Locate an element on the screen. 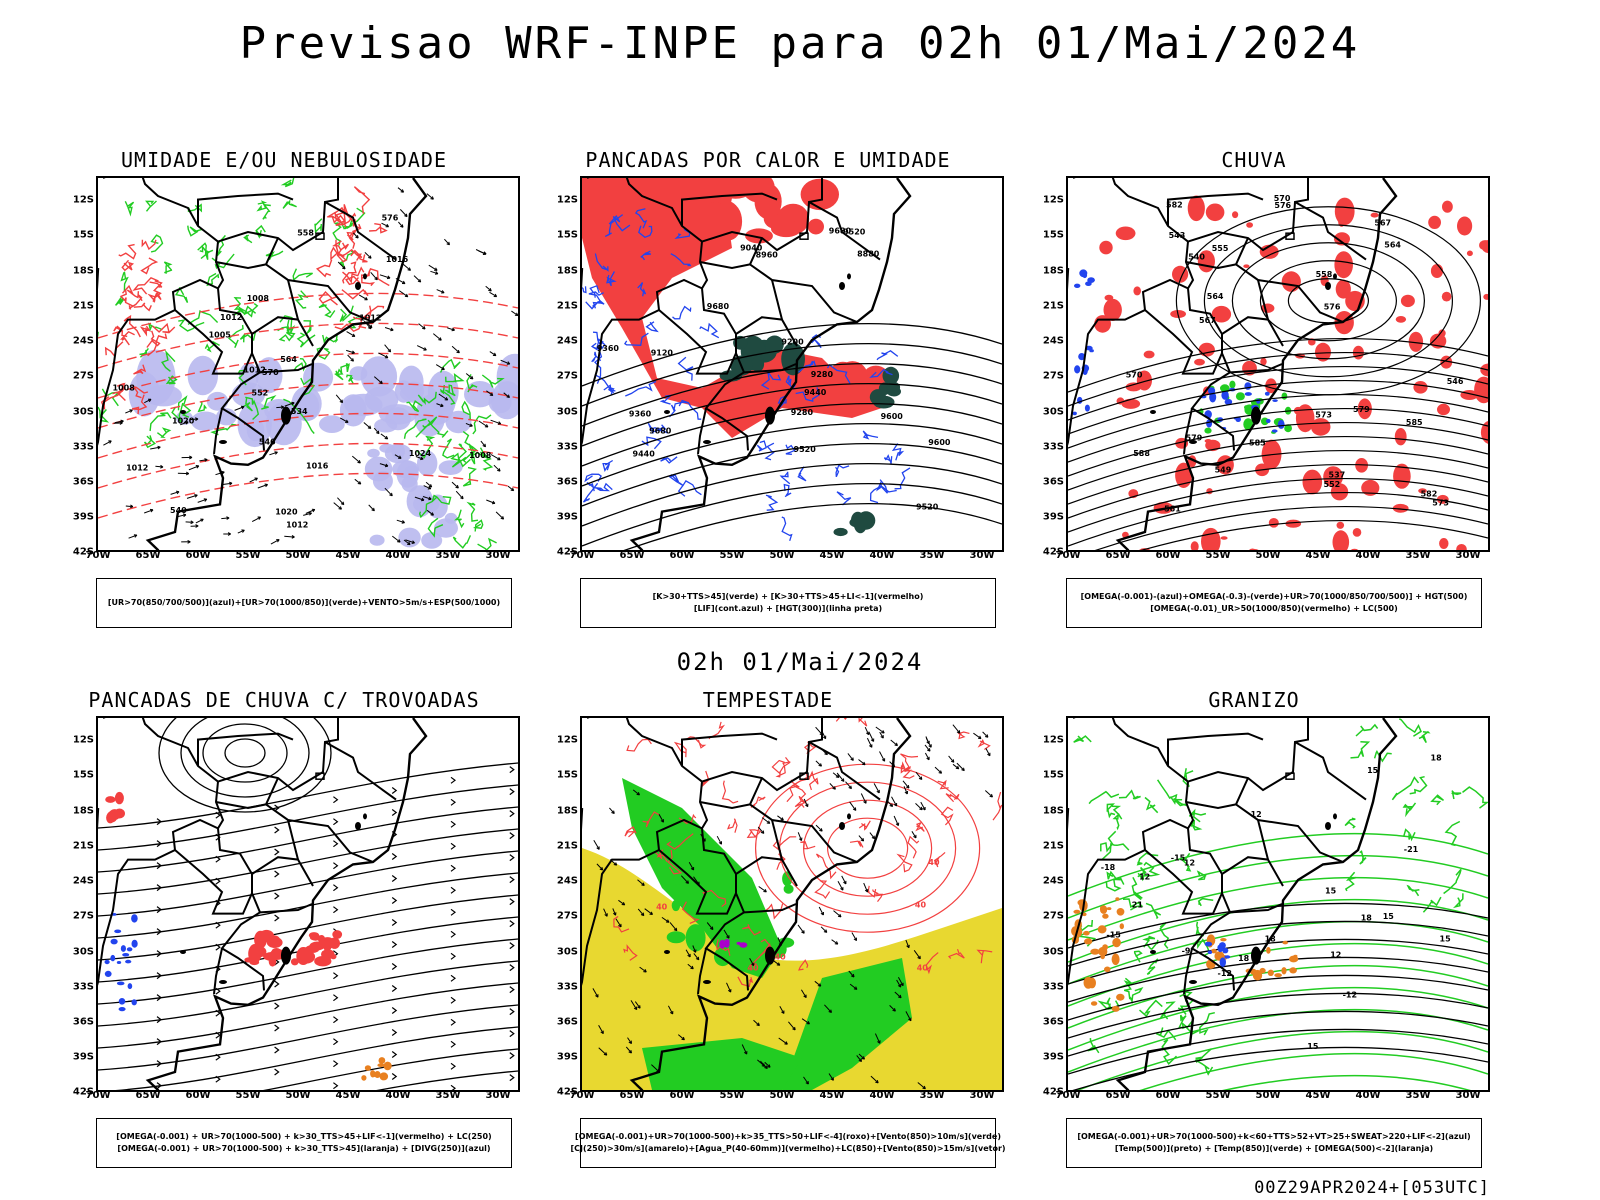 The height and width of the screenshot is (1200, 1600). contour-label: 585 is located at coordinates (1414, 422).